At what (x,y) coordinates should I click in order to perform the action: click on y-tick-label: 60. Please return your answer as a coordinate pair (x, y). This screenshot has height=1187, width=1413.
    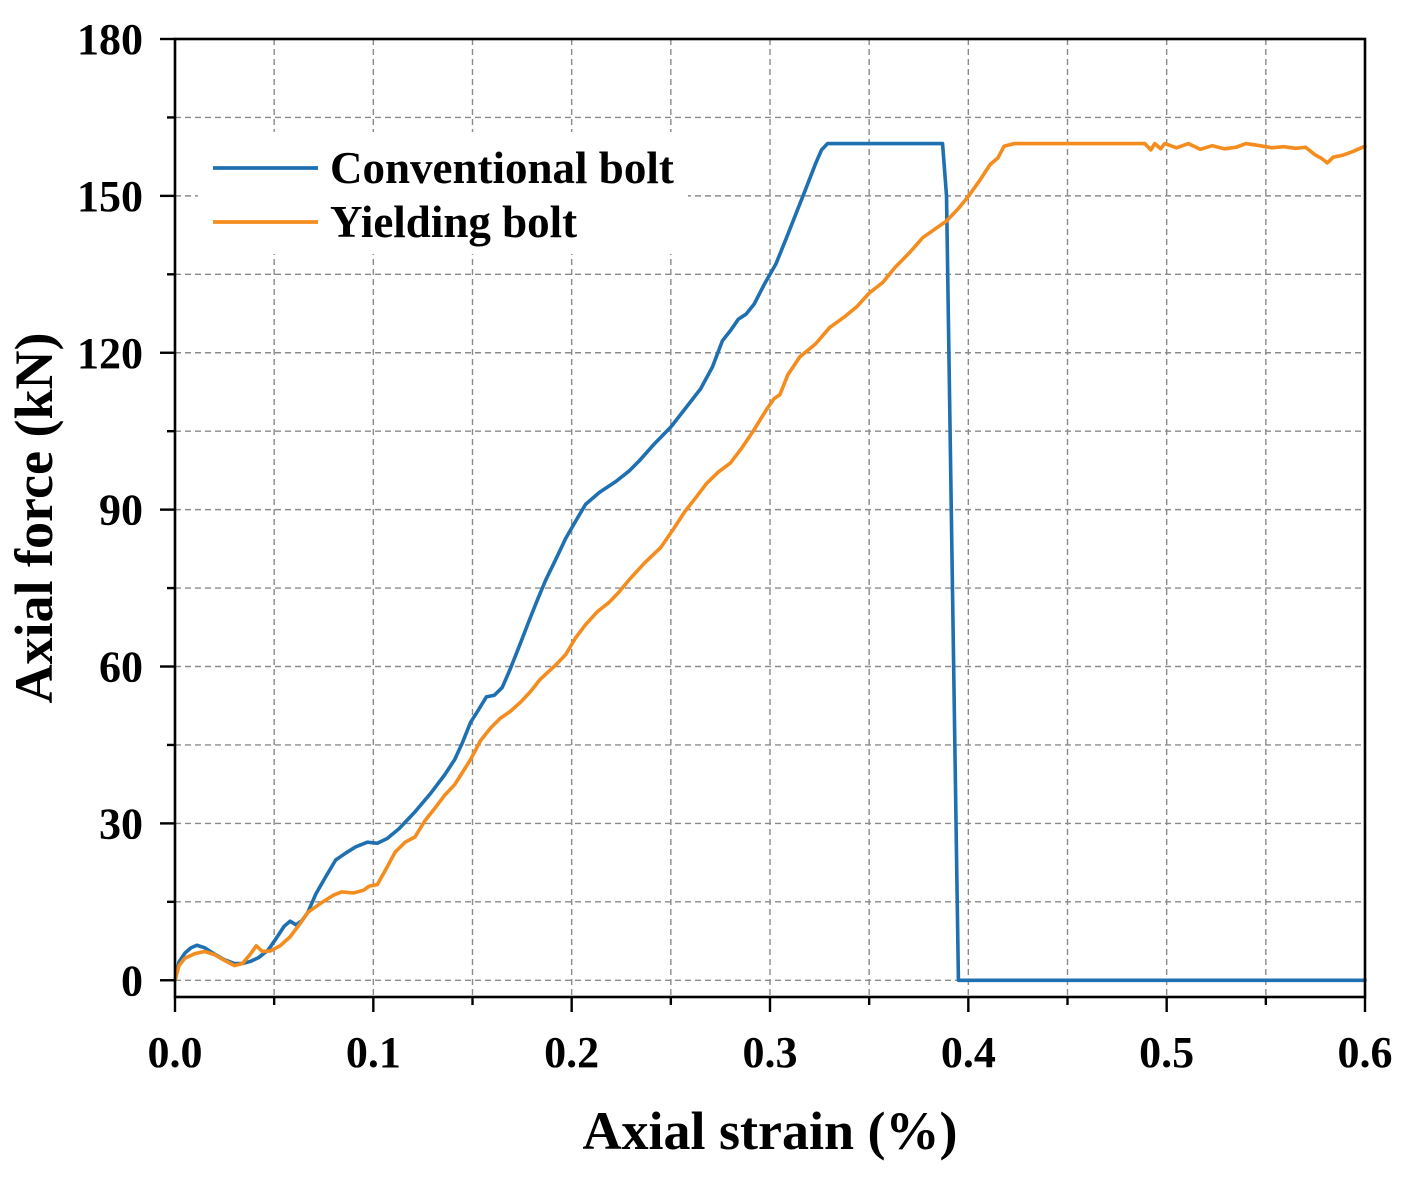
    Looking at the image, I should click on (121, 667).